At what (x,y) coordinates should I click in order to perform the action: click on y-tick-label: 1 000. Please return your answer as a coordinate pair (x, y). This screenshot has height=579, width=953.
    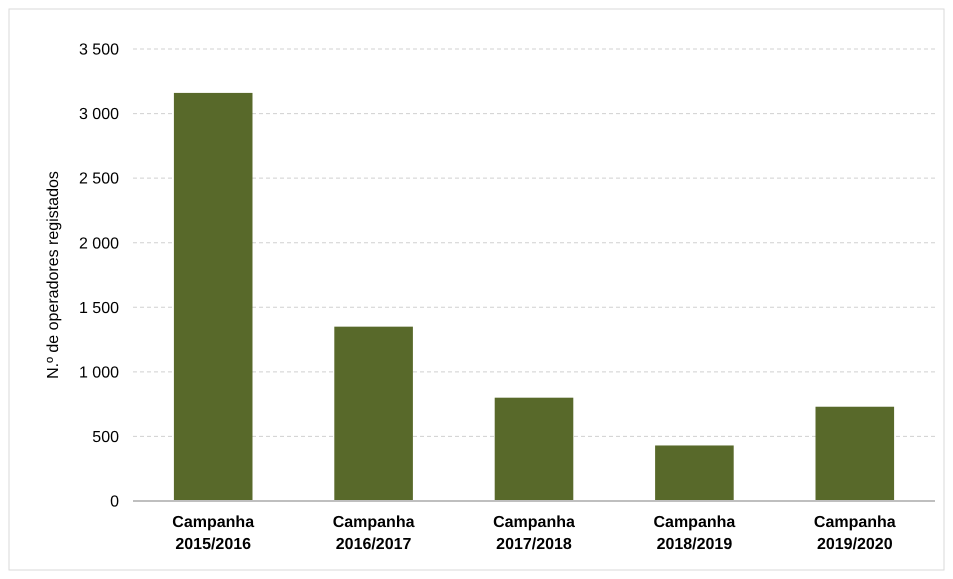
    Looking at the image, I should click on (99, 373).